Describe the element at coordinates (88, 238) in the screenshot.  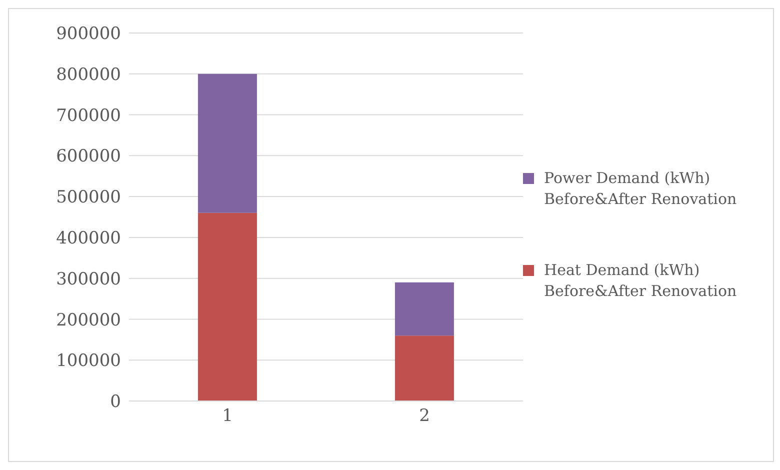
I see `y-tick-label: 400000` at that location.